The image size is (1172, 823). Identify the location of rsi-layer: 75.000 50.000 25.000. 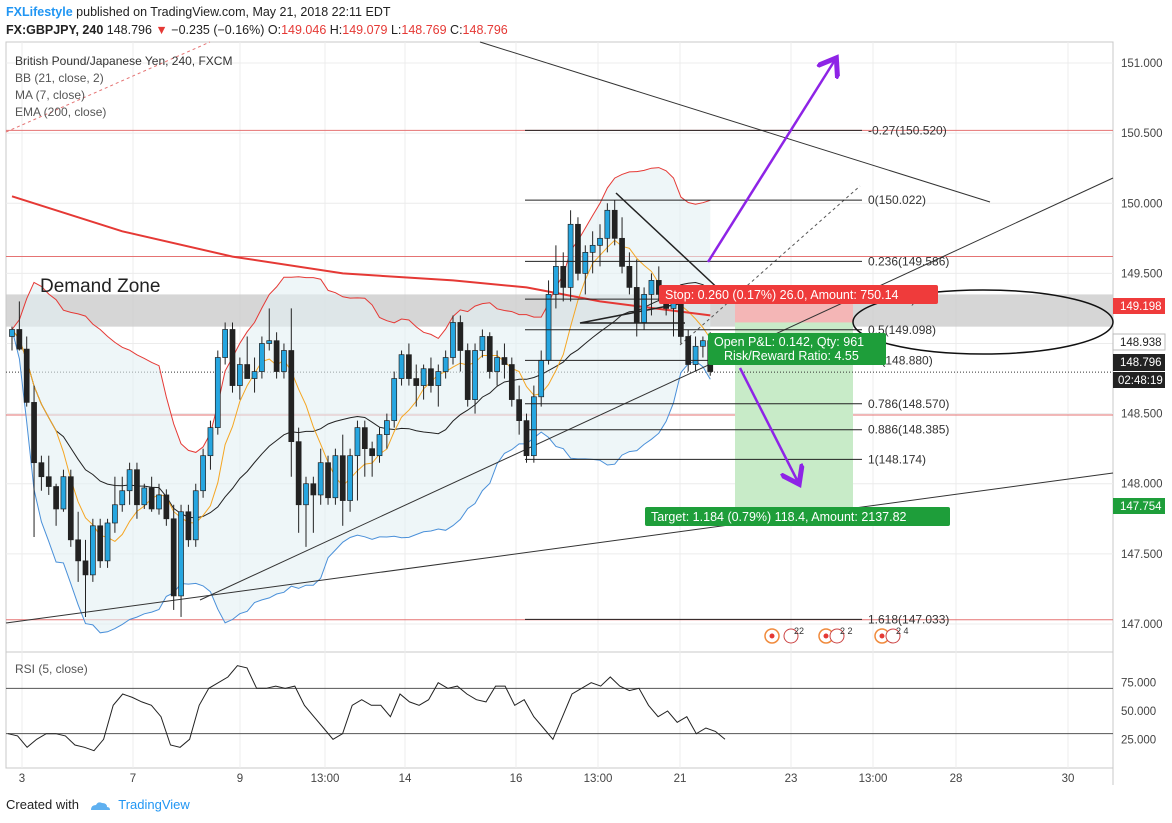
(581, 708).